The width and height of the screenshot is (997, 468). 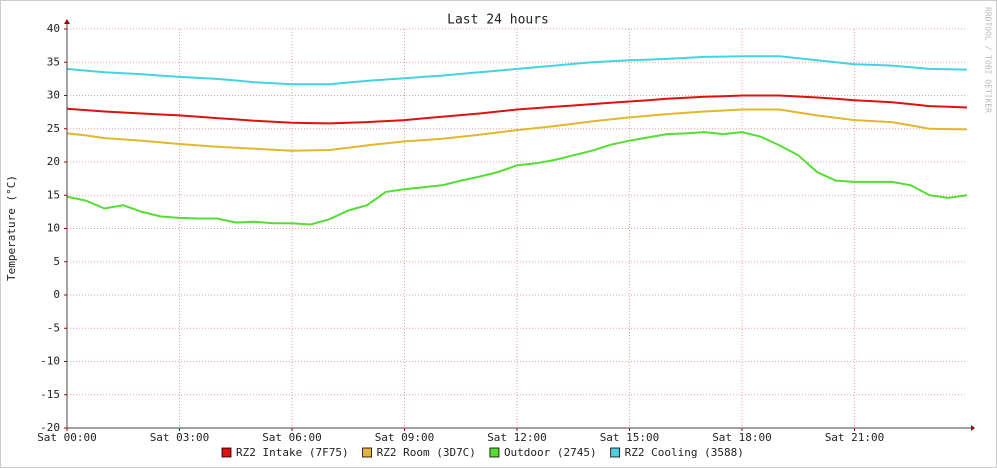 What do you see at coordinates (50, 427) in the screenshot?
I see `y-tick-label: -20` at bounding box center [50, 427].